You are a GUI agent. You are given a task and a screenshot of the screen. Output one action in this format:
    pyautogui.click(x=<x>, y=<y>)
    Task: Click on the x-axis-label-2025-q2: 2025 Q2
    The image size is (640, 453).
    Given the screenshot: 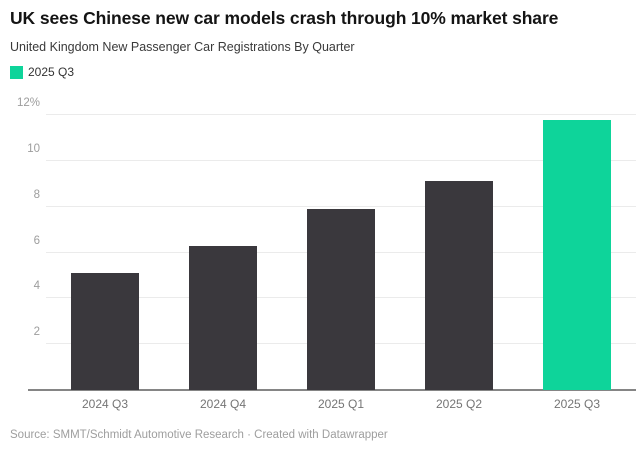 What is the action you would take?
    pyautogui.click(x=459, y=404)
    